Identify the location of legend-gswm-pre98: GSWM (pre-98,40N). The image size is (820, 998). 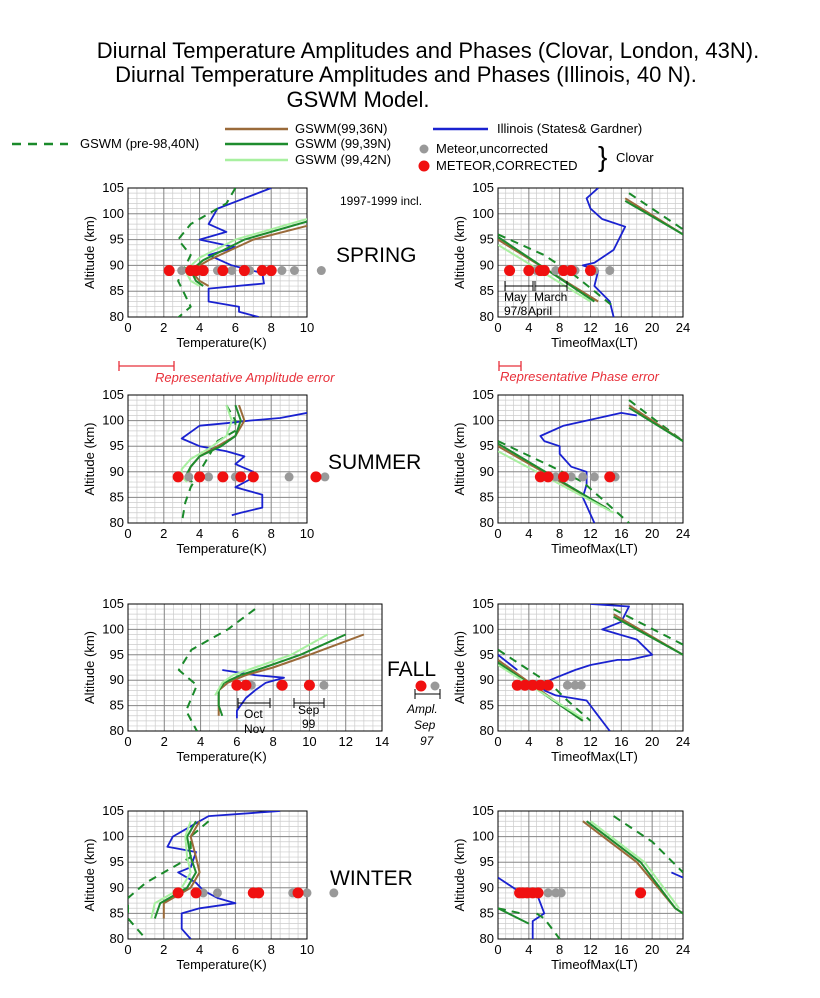
(139, 143).